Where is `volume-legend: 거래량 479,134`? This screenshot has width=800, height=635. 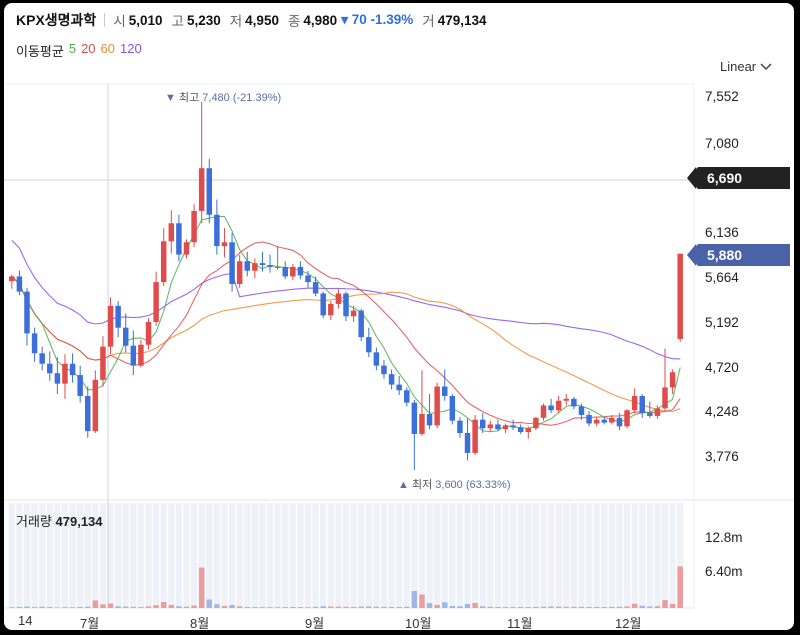 volume-legend: 거래량 479,134 is located at coordinates (59, 520).